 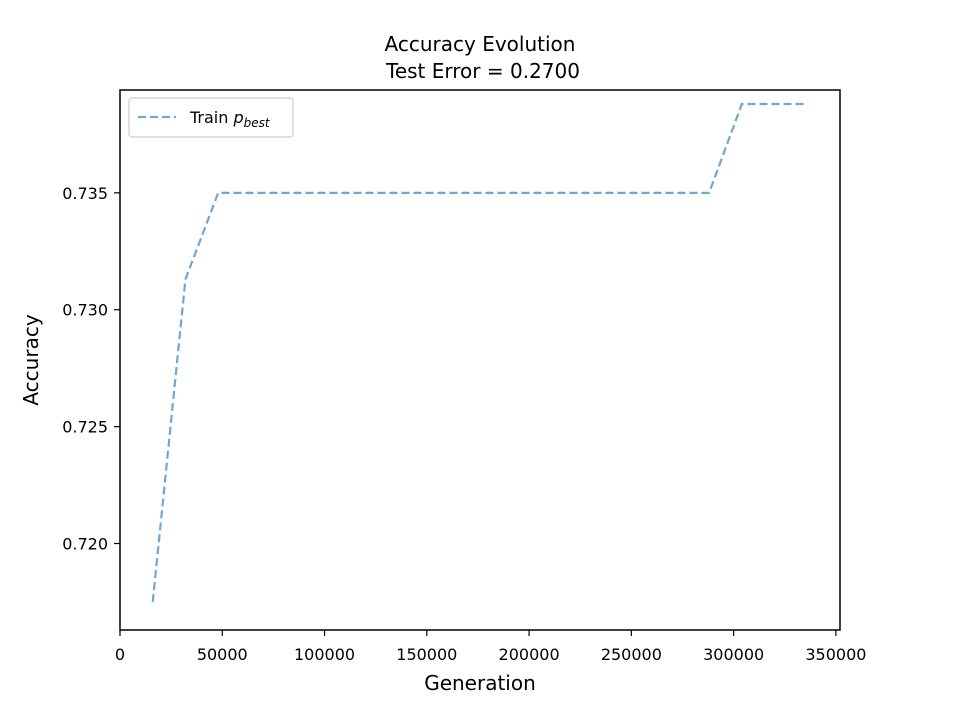 I want to click on y-tick-label: 0.720, so click(x=85, y=544).